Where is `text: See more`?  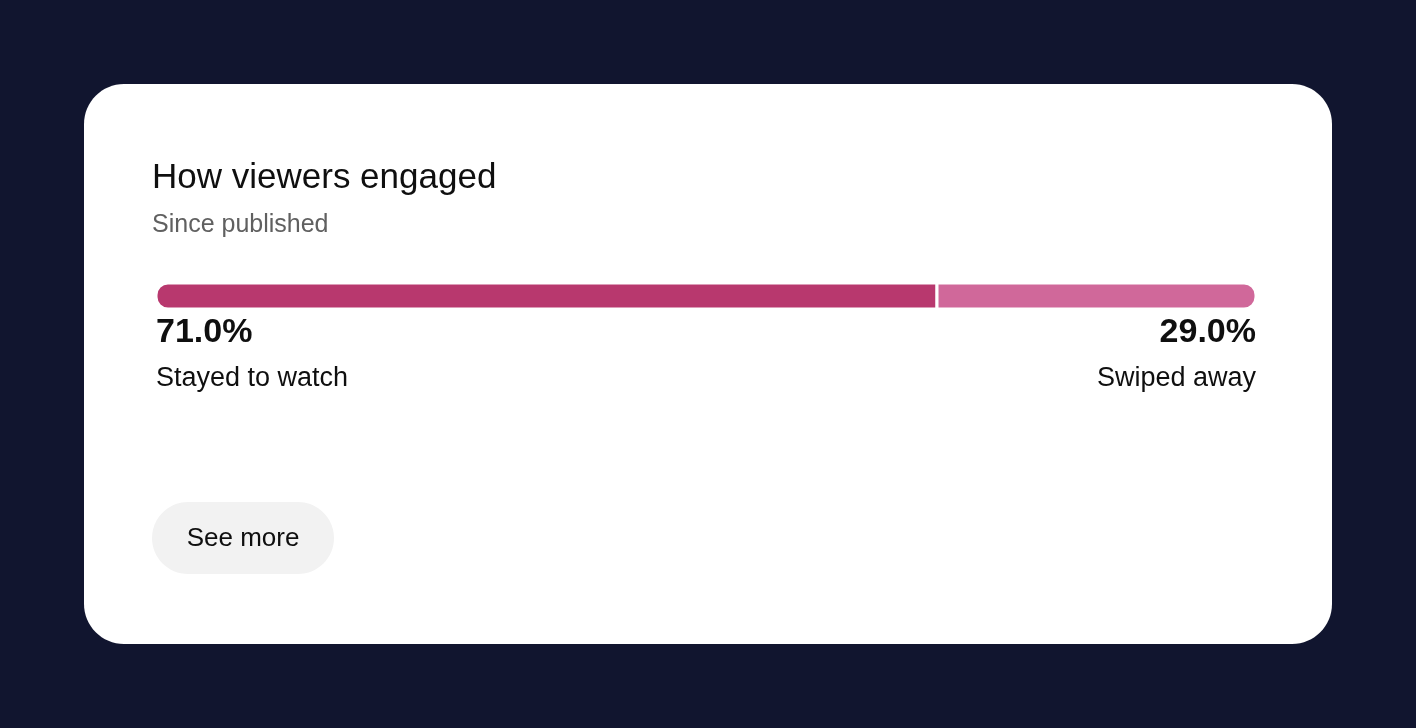
text: See more is located at coordinates (243, 537).